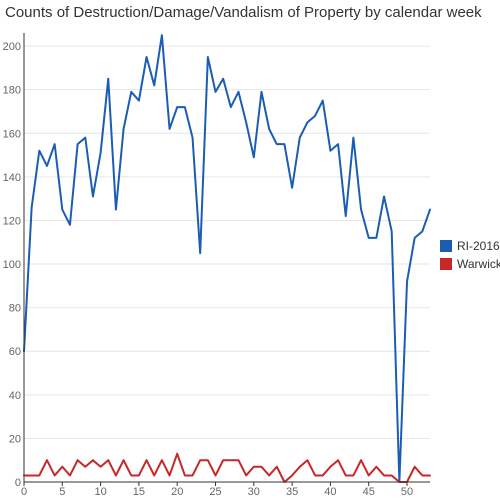 The height and width of the screenshot is (500, 500). What do you see at coordinates (254, 492) in the screenshot?
I see `x-tick-label: 30` at bounding box center [254, 492].